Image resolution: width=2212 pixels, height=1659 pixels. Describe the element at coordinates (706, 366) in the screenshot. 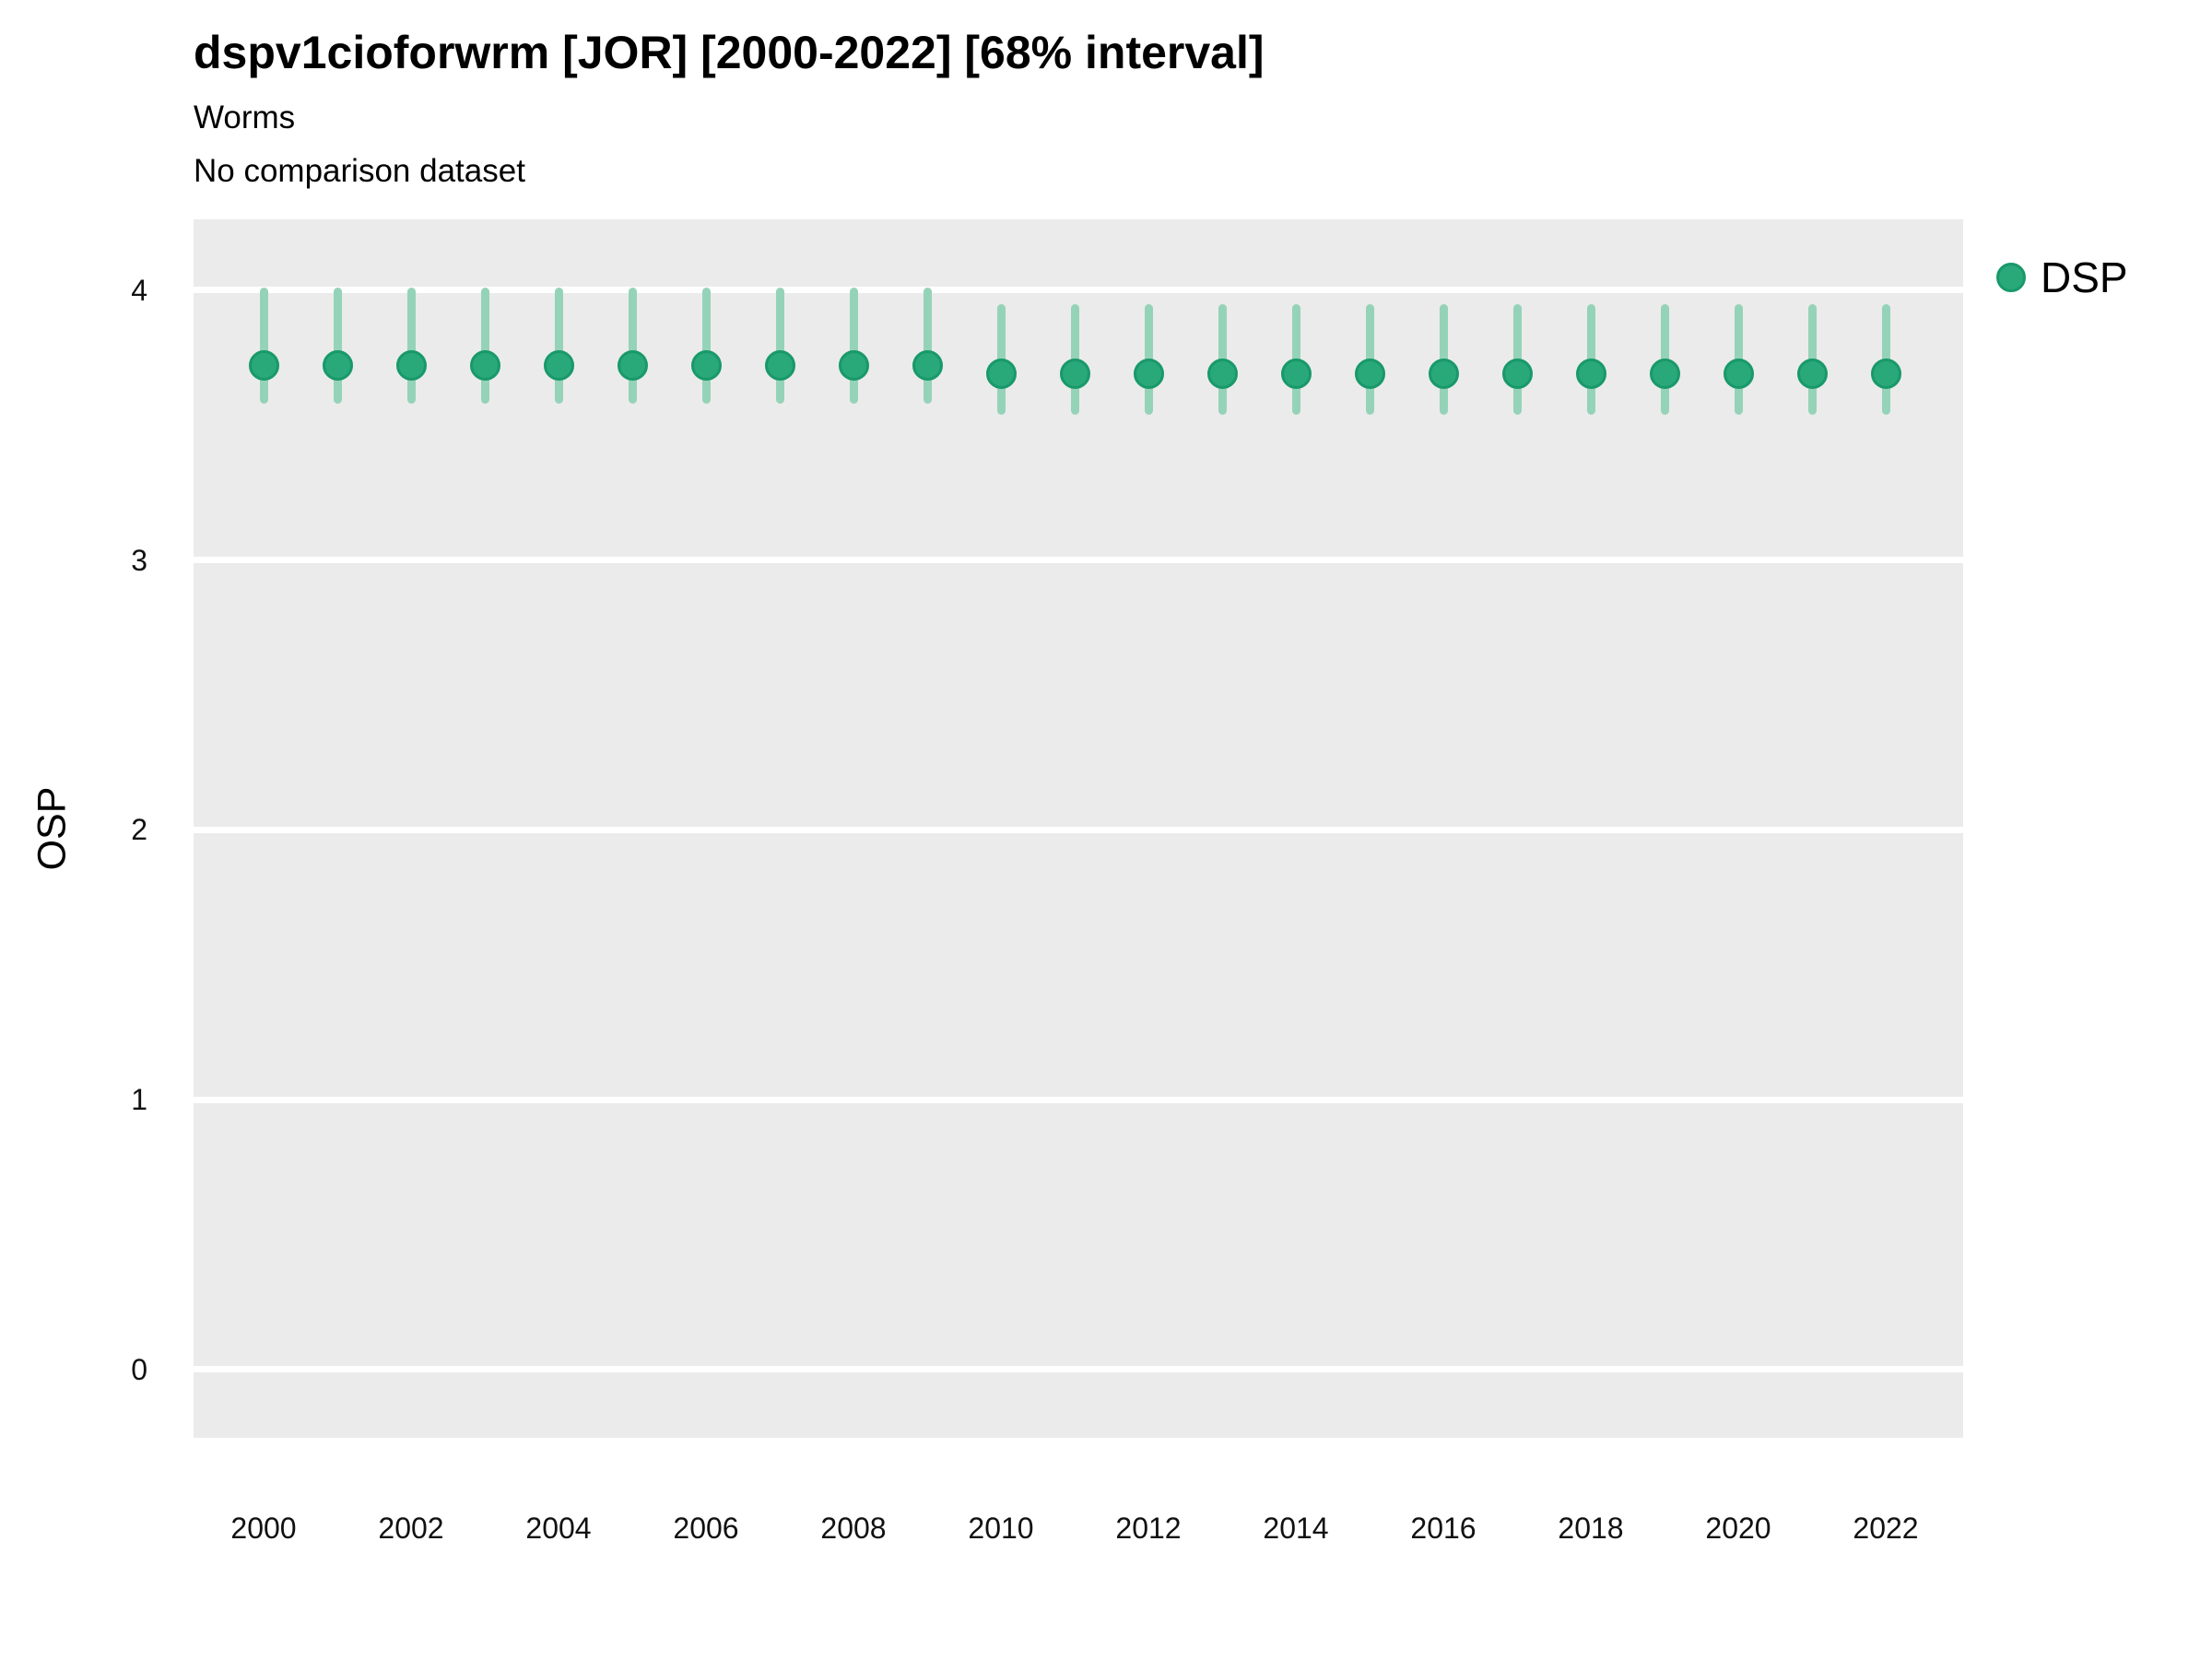

I see `data-point-2006` at that location.